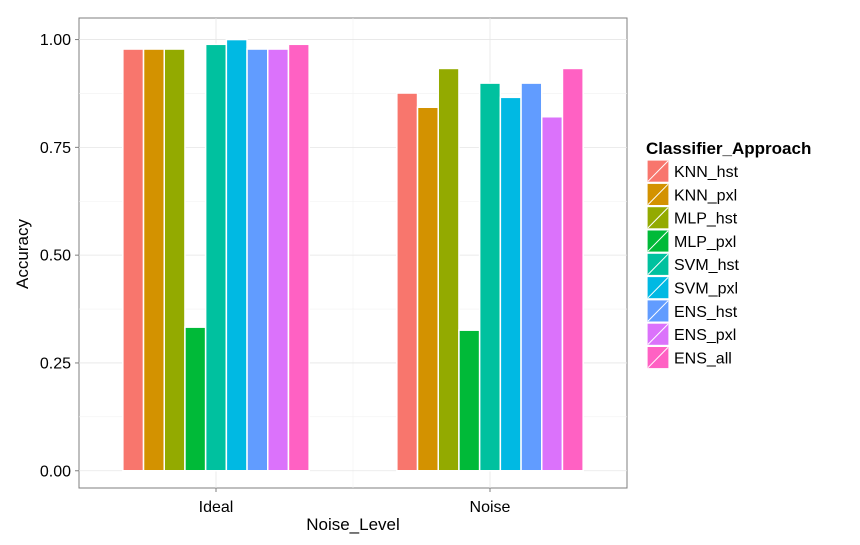 This screenshot has width=860, height=545. Describe the element at coordinates (703, 358) in the screenshot. I see `legend-label: ENS_all` at that location.